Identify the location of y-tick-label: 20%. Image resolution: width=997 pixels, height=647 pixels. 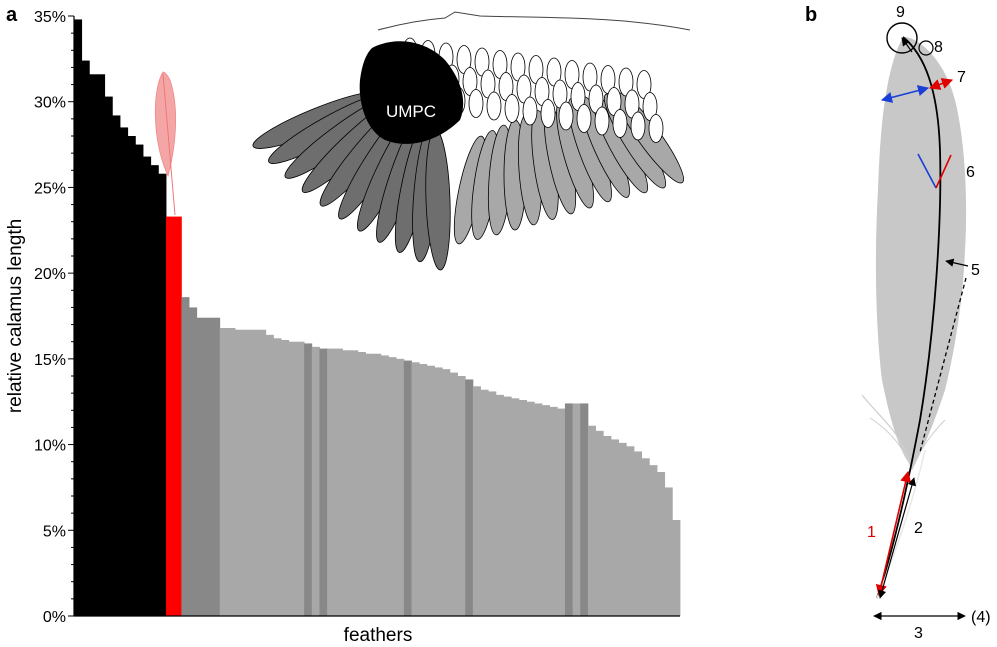
(50, 274).